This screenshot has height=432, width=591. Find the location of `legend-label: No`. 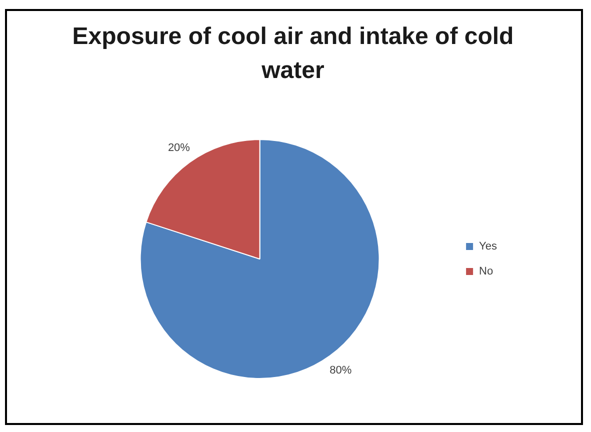

legend-label: No is located at coordinates (486, 272).